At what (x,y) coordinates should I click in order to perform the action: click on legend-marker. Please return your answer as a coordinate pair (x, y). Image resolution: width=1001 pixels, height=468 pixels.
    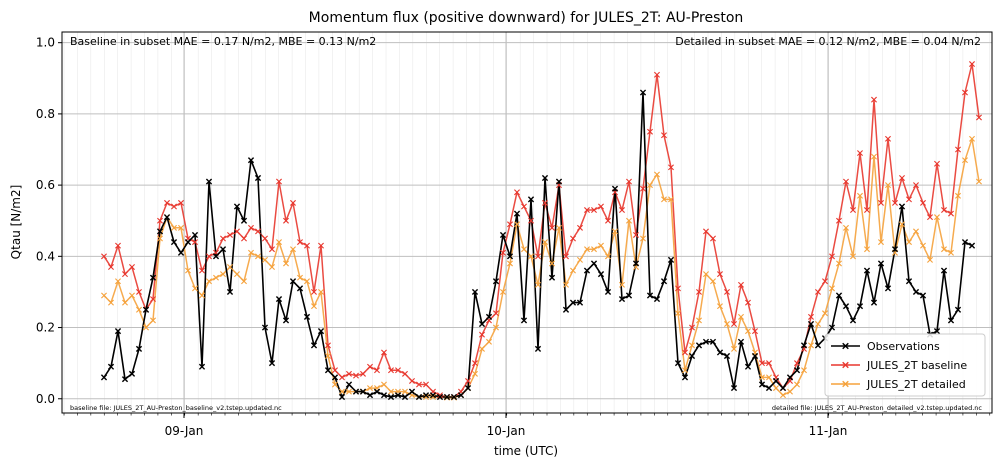
    Looking at the image, I should click on (845, 365).